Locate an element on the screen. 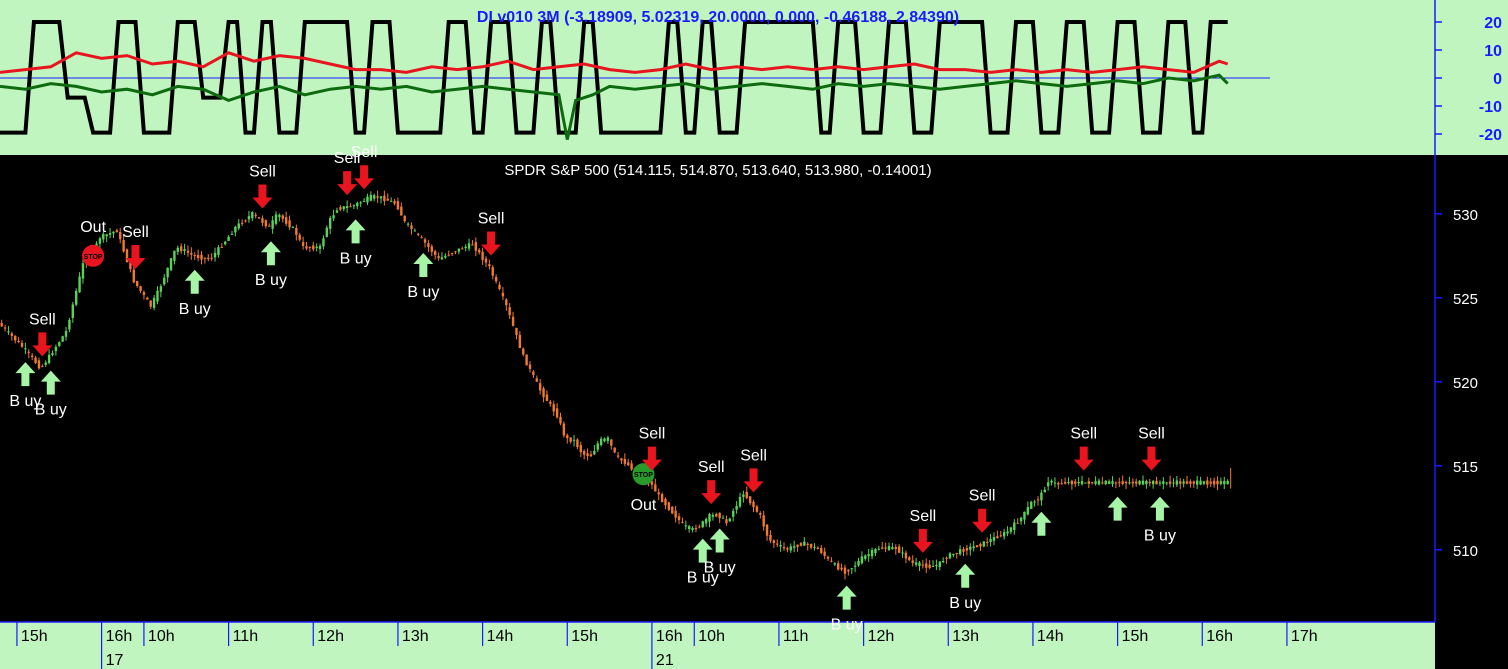  stop-icon is located at coordinates (643, 474).